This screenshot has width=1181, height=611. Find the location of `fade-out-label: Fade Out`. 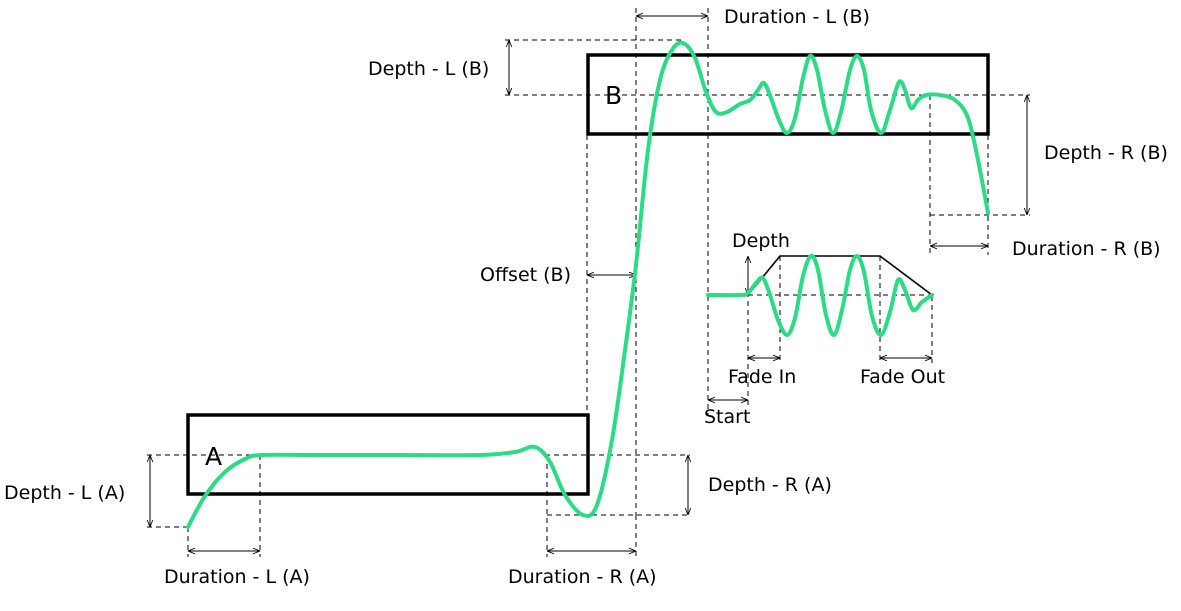

fade-out-label: Fade Out is located at coordinates (902, 377).